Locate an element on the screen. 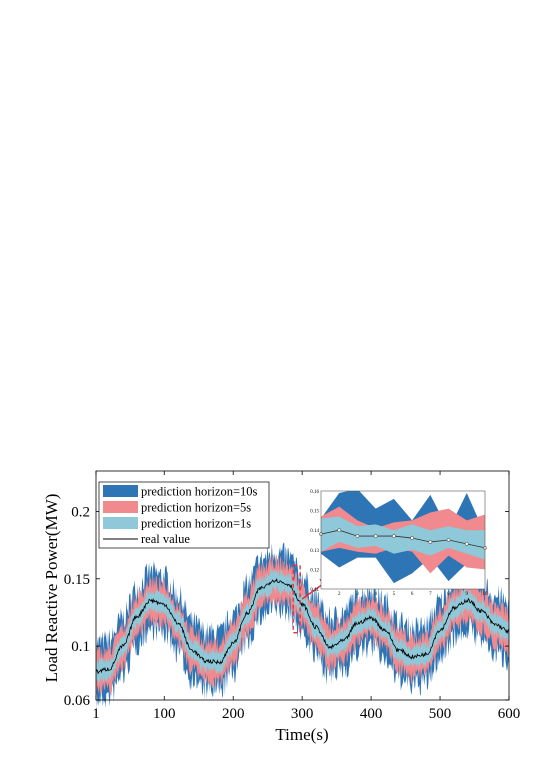 The height and width of the screenshot is (783, 554). inset-x-tick-label: 10 is located at coordinates (486, 594).